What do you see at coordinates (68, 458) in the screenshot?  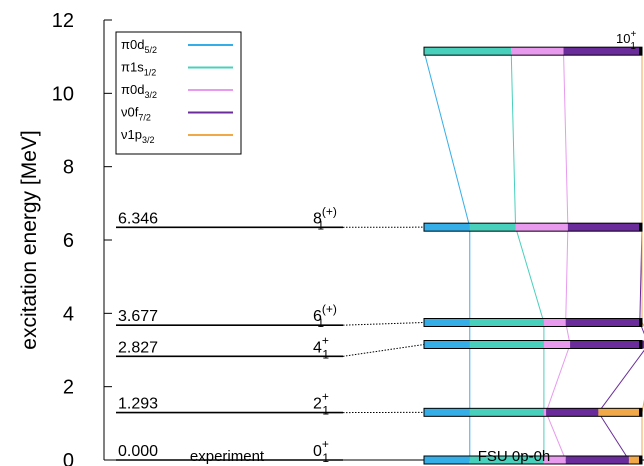 I see `y-tick-label: 0` at bounding box center [68, 458].